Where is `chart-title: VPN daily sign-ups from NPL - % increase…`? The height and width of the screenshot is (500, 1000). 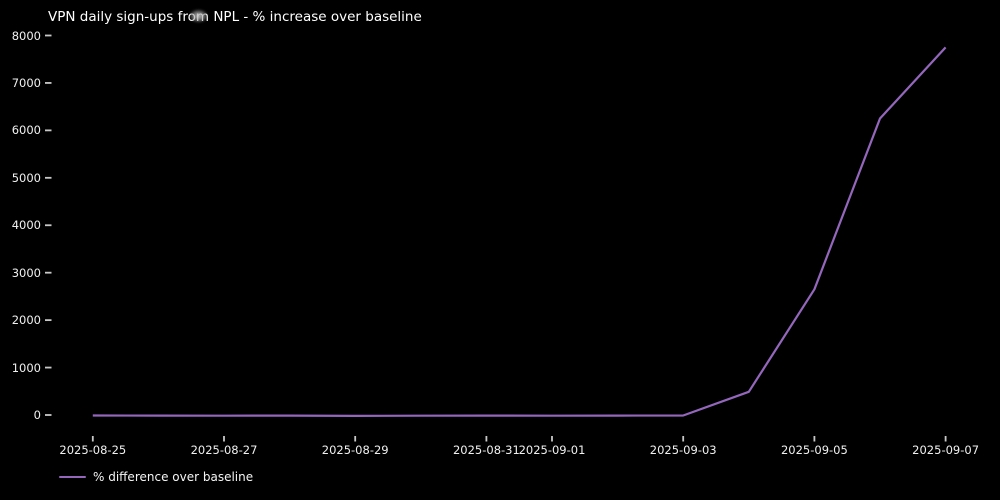
chart-title: VPN daily sign-ups from NPL - % increase… is located at coordinates (235, 17).